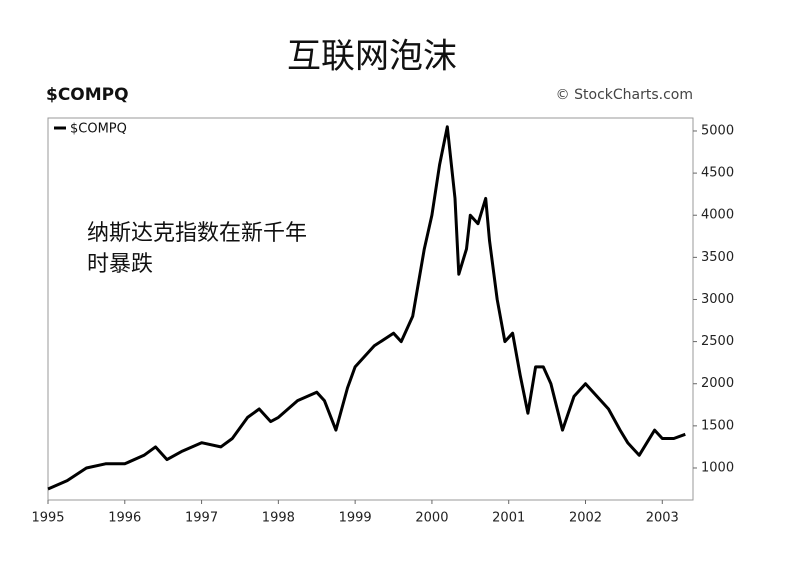  What do you see at coordinates (120, 264) in the screenshot?
I see `annotation: 时暴跌` at bounding box center [120, 264].